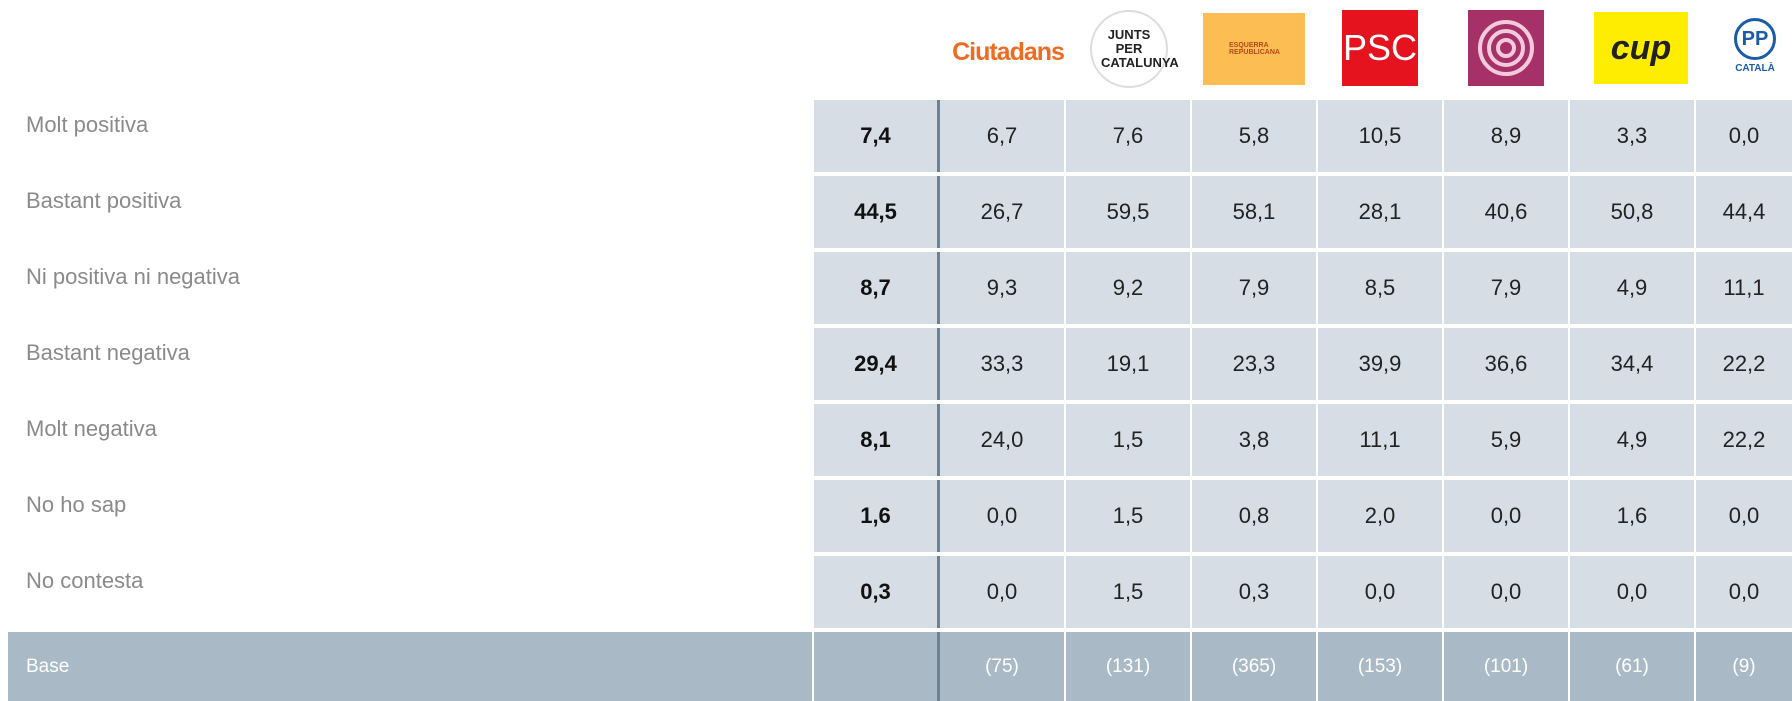  Describe the element at coordinates (1254, 364) in the screenshot. I see `cell: 23,3` at that location.